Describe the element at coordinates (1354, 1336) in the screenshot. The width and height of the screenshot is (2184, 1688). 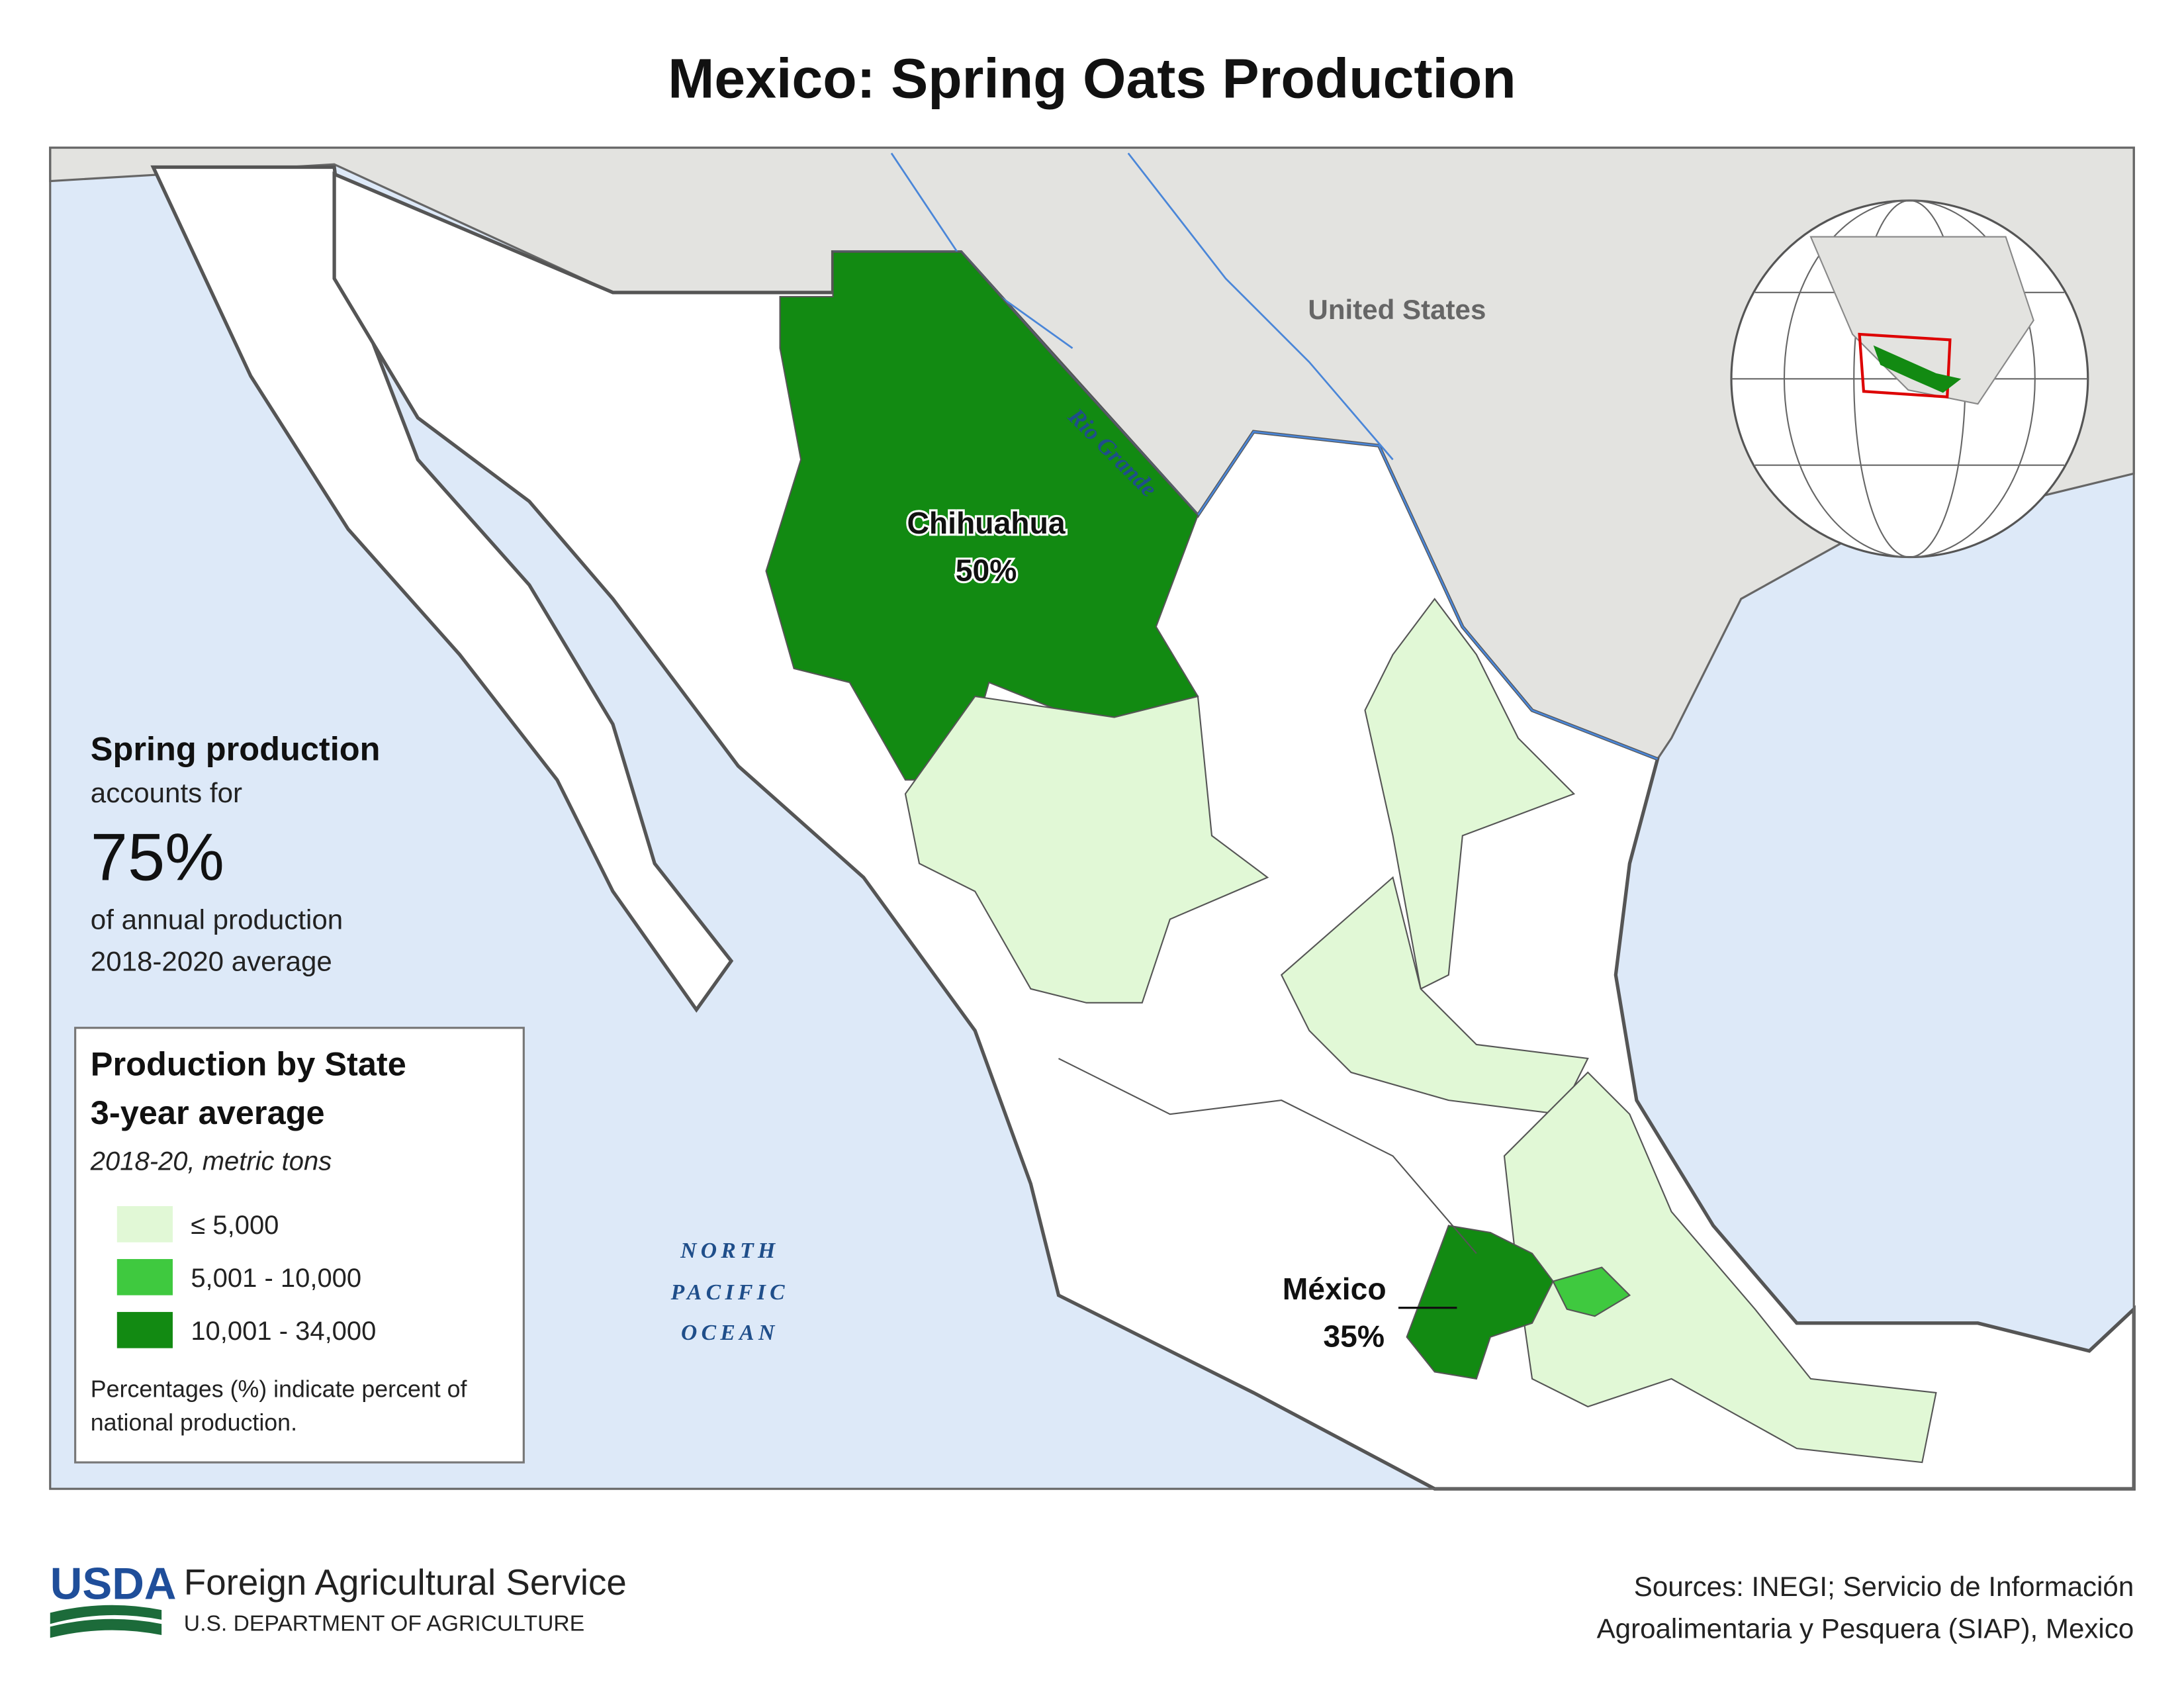
I see `region-share: 35%` at that location.